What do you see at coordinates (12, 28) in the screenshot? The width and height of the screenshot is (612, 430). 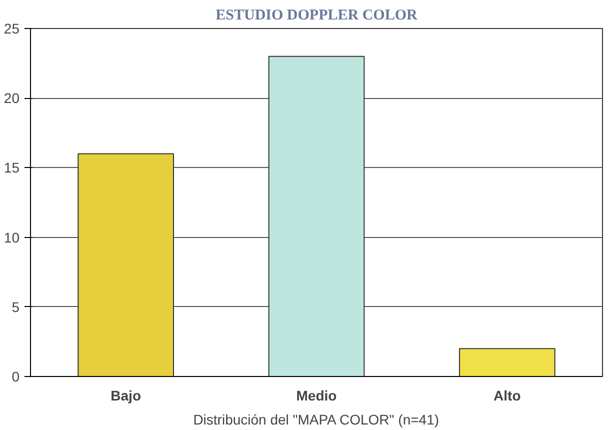 I see `y-tick-label: 25` at bounding box center [12, 28].